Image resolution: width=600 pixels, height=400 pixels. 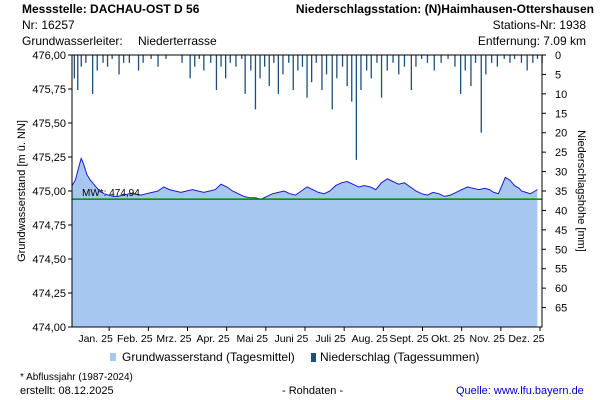 What do you see at coordinates (561, 192) in the screenshot?
I see `y-right-tick-label: 35` at bounding box center [561, 192].